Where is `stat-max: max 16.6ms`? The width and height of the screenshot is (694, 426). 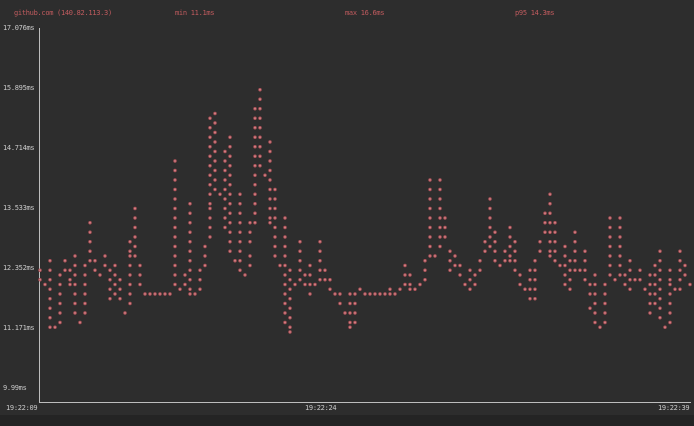 stat-max: max 16.6ms is located at coordinates (365, 13).